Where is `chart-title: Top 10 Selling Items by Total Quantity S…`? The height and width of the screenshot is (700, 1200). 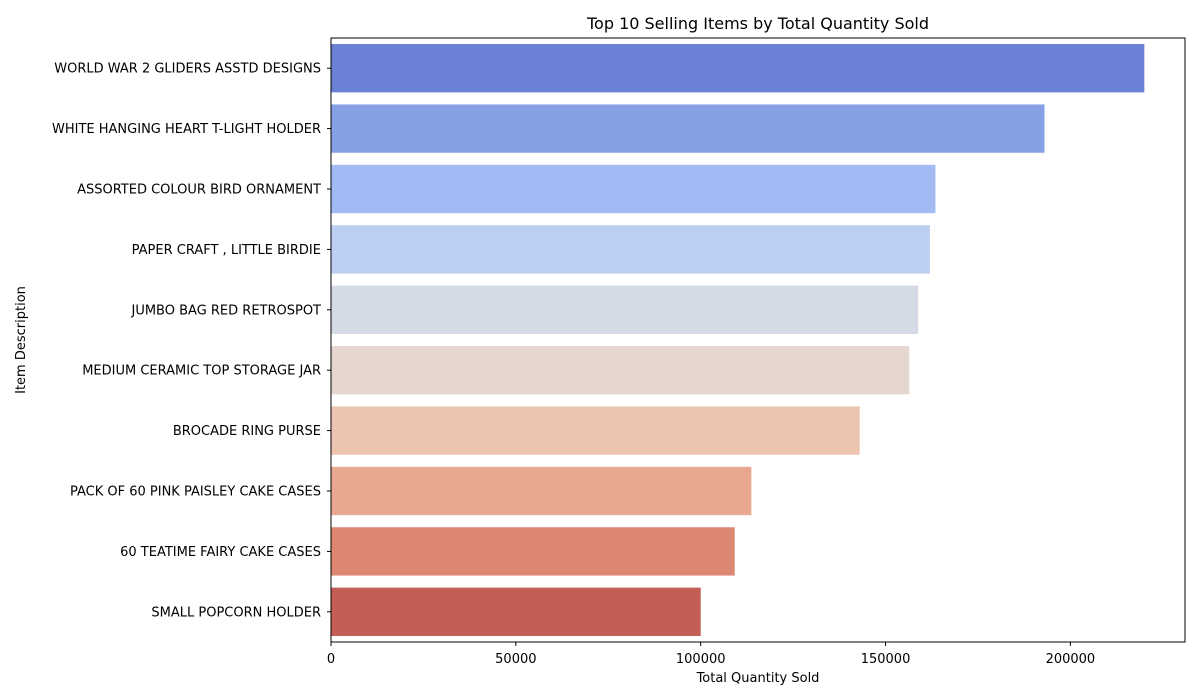 chart-title: Top 10 Selling Items by Total Quantity S… is located at coordinates (757, 23).